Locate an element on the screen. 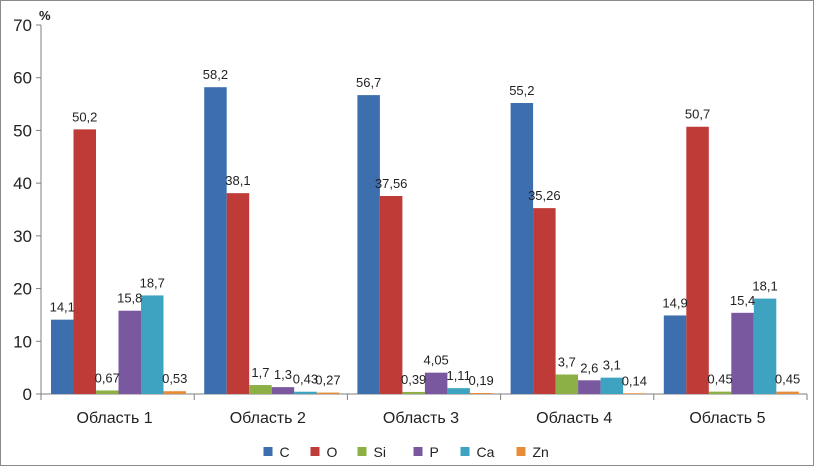 The image size is (814, 466). data-label: 18,1 is located at coordinates (764, 286).